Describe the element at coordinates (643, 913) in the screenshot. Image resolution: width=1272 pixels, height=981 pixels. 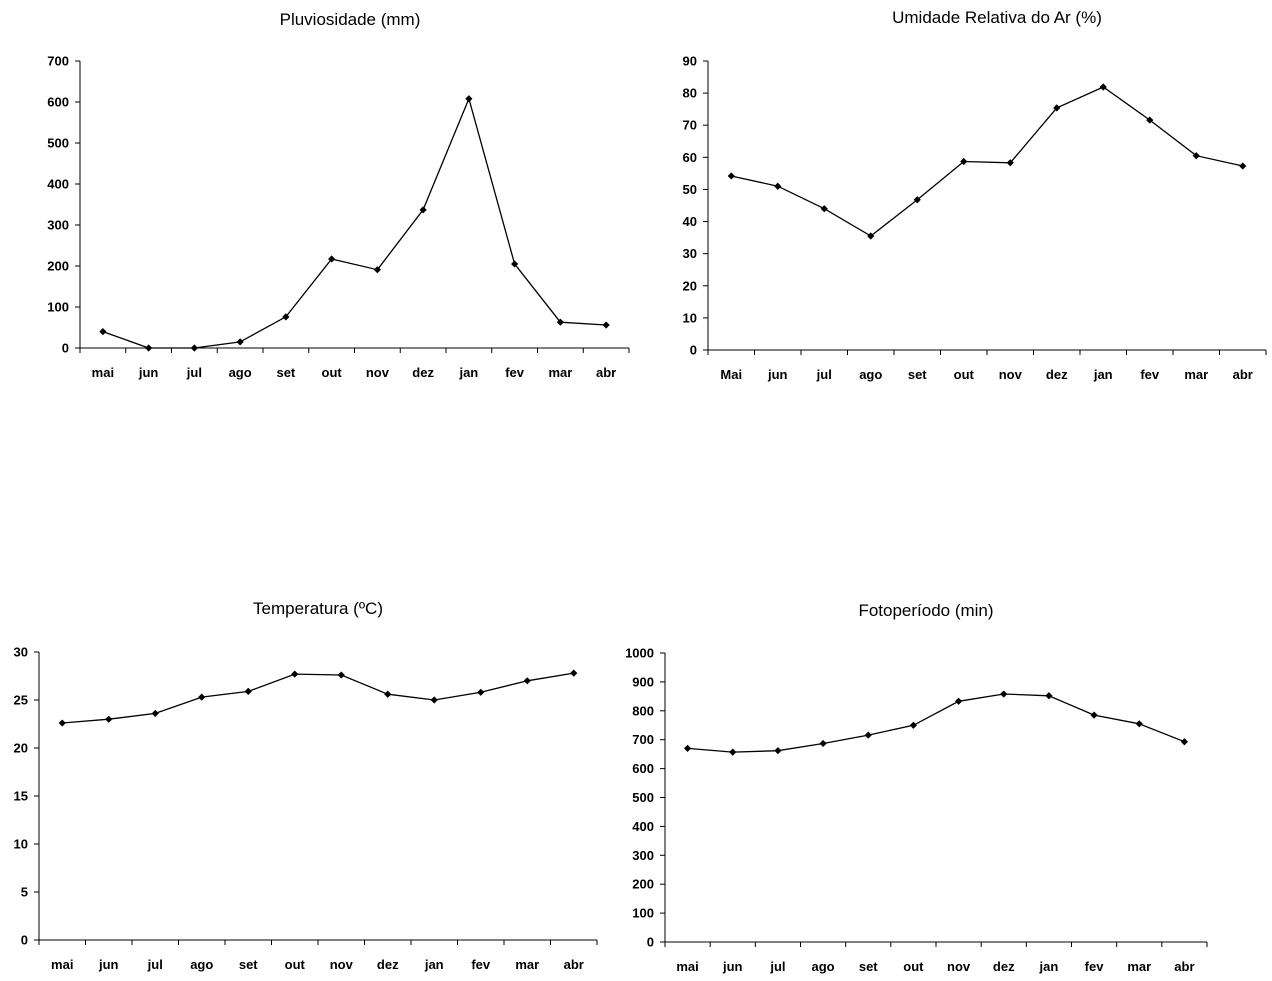
I see `y-tick-label: 100` at that location.